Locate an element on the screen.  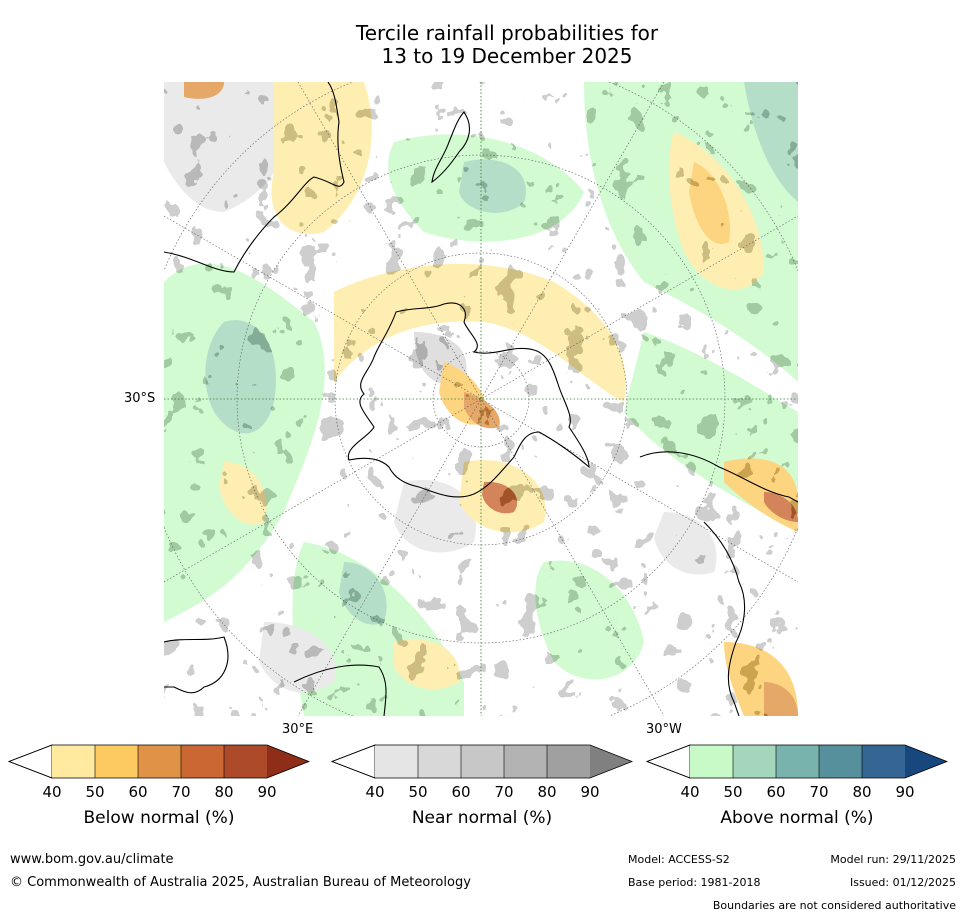
near-normal-label: Near normal (%) is located at coordinates (482, 818).